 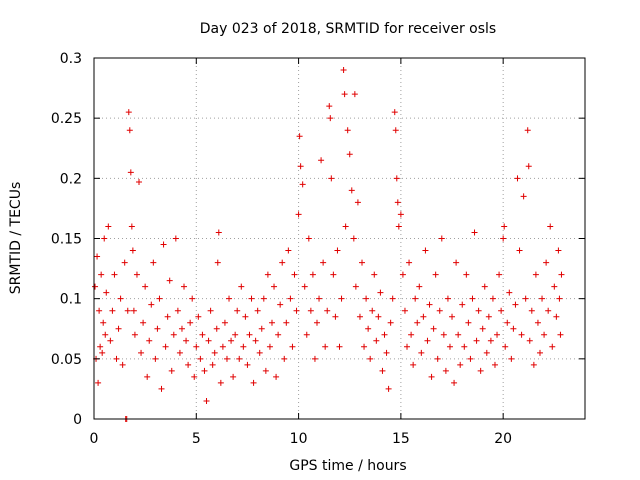 I want to click on y-tick-label: 0.2, so click(x=71, y=179).